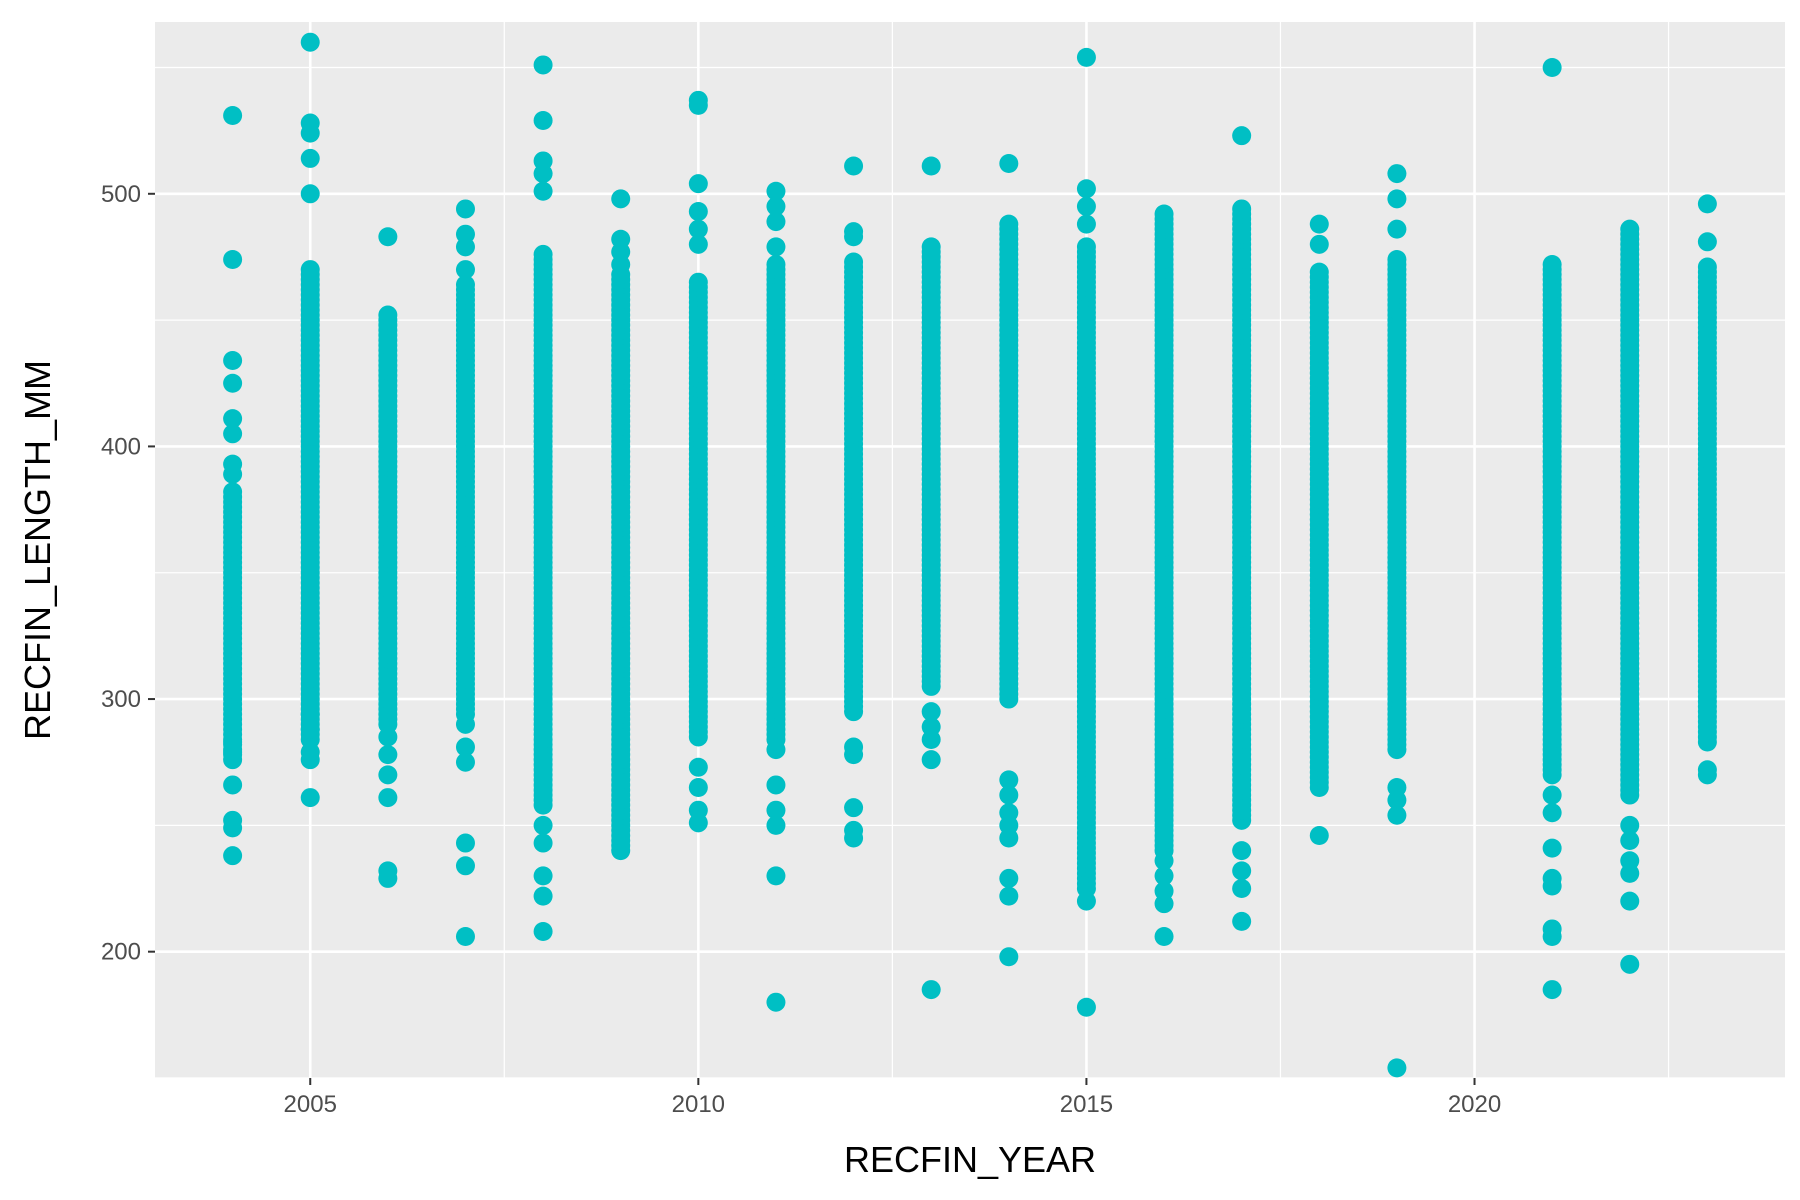 The height and width of the screenshot is (1200, 1800). I want to click on y-axis-title: RECFIN_LENGTH_MM, so click(37, 550).